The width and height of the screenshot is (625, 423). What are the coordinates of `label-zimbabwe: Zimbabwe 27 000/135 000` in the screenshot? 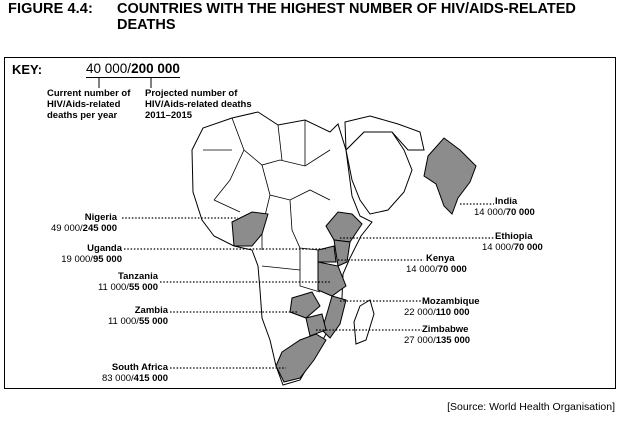 It's located at (437, 335).